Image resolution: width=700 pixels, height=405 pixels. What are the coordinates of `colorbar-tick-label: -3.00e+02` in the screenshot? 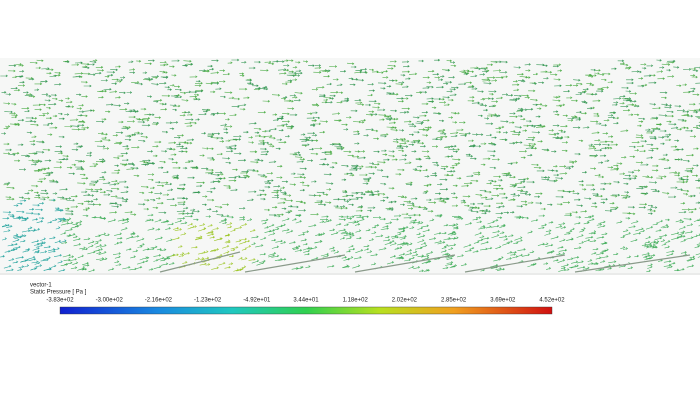 It's located at (110, 301).